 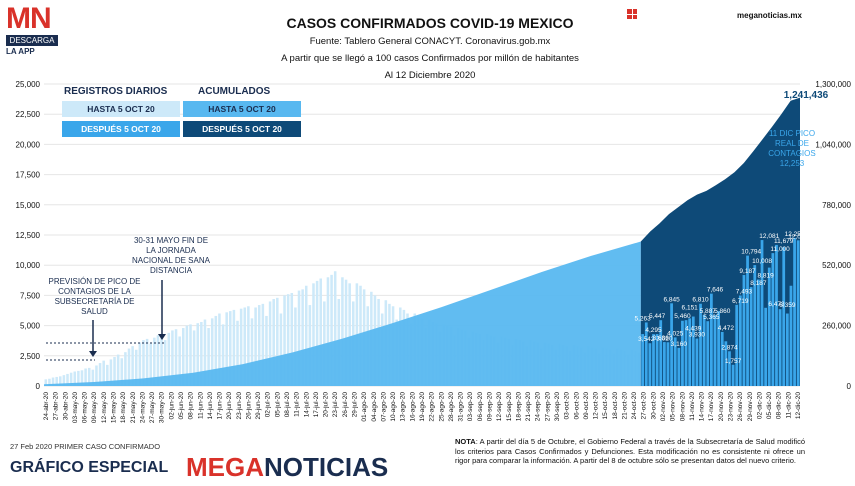 What do you see at coordinates (744, 291) in the screenshot?
I see `data-label: 7,493` at bounding box center [744, 291].